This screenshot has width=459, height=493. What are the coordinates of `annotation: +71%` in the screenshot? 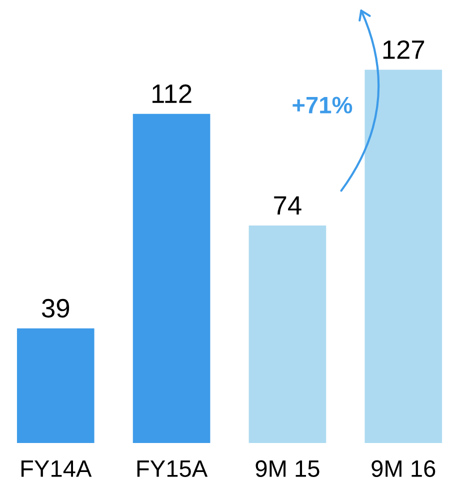 It's located at (322, 105).